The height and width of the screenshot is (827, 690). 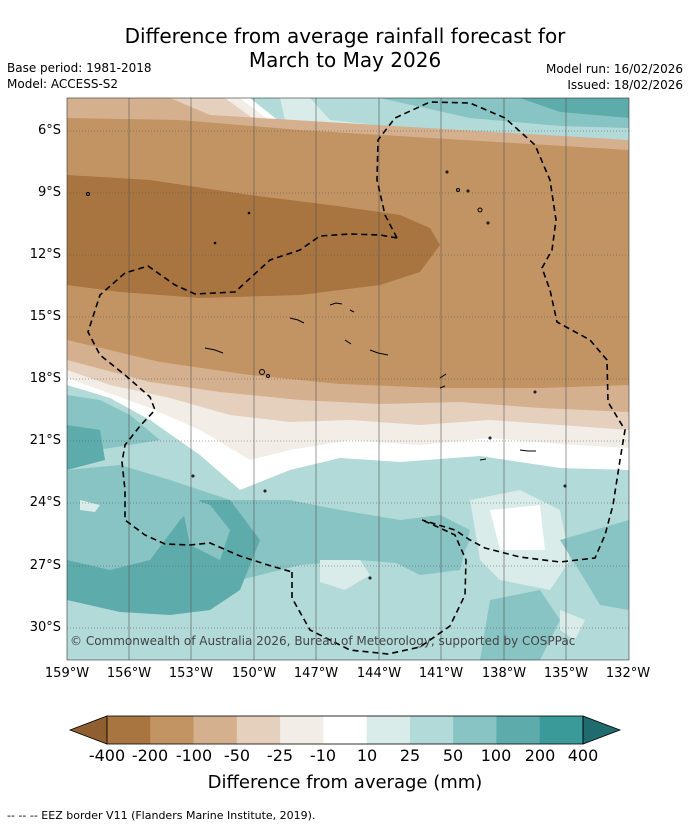 I want to click on lon-label: 150°W, so click(x=254, y=673).